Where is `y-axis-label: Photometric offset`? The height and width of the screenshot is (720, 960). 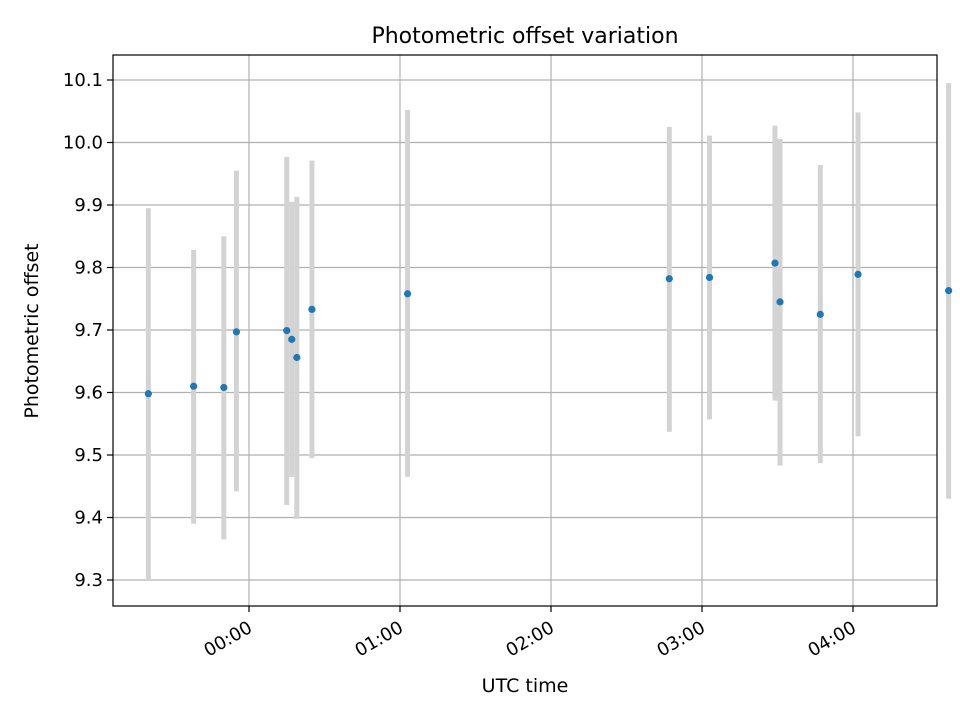 y-axis-label: Photometric offset is located at coordinates (32, 330).